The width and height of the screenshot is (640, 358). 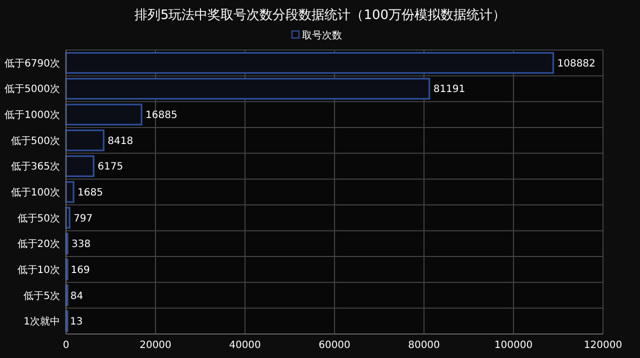 What do you see at coordinates (90, 193) in the screenshot?
I see `data-label: 1685` at bounding box center [90, 193].